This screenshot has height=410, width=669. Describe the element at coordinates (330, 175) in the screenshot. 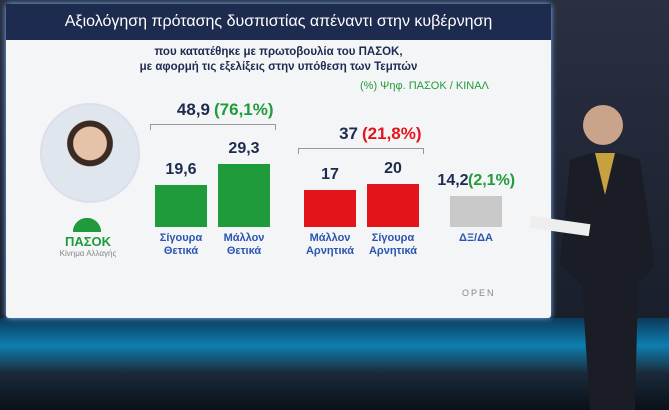

I see `value-label: 17` at that location.